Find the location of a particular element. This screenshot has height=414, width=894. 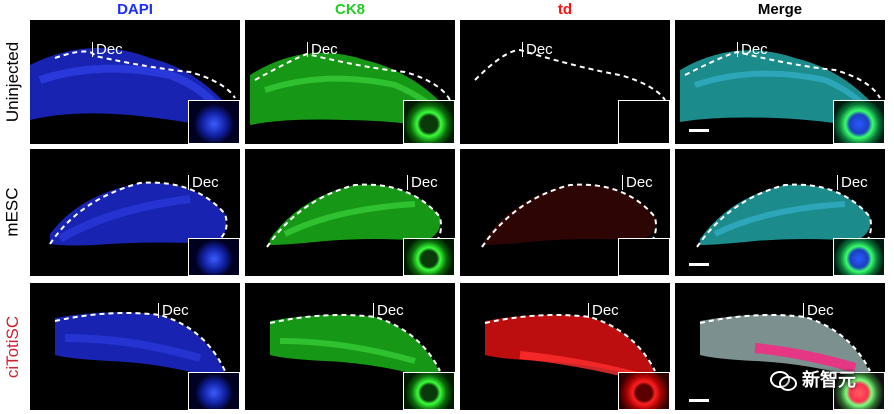

row-label-citotisc: ciTotiSC is located at coordinates (13, 347).